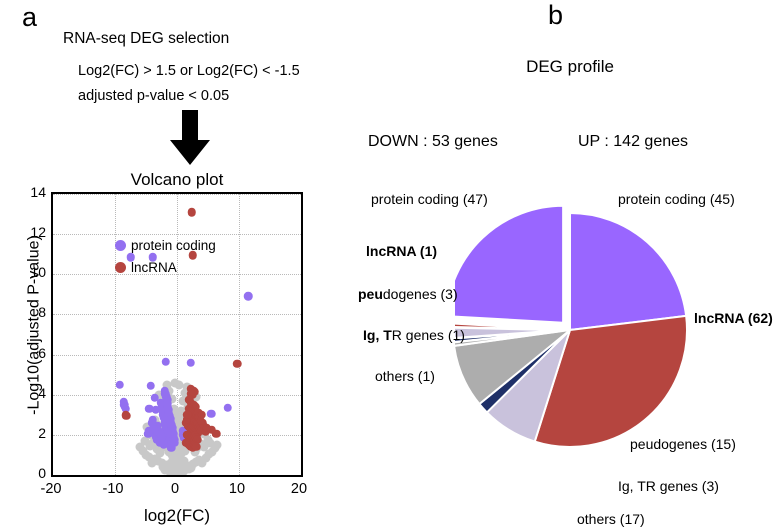 This screenshot has width=781, height=532. Describe the element at coordinates (177, 179) in the screenshot. I see `volcano-plot-title: Volcano plot` at that location.